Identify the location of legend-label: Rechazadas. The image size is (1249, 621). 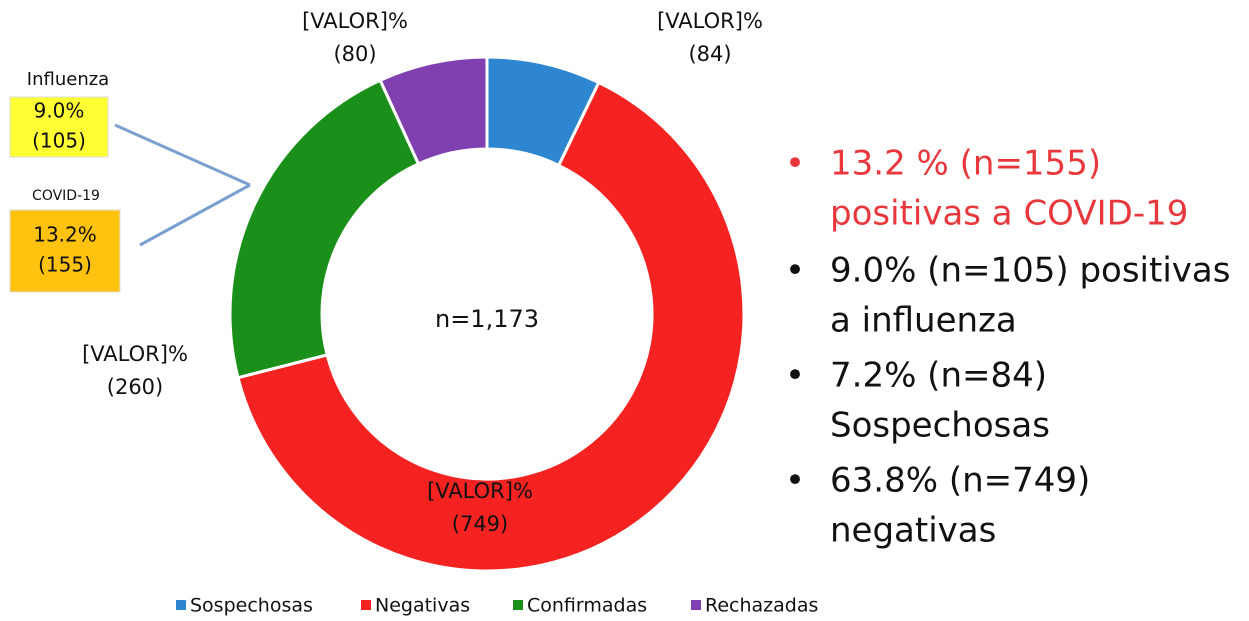
(761, 606).